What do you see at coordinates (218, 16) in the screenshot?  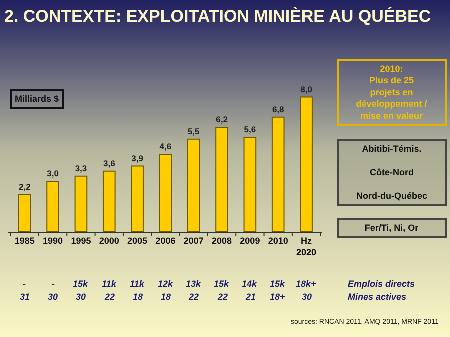 I see `chart-title: 2. CONTEXTE: EXPLOITATION MINIÈRE AU QUÉBEC` at bounding box center [218, 16].